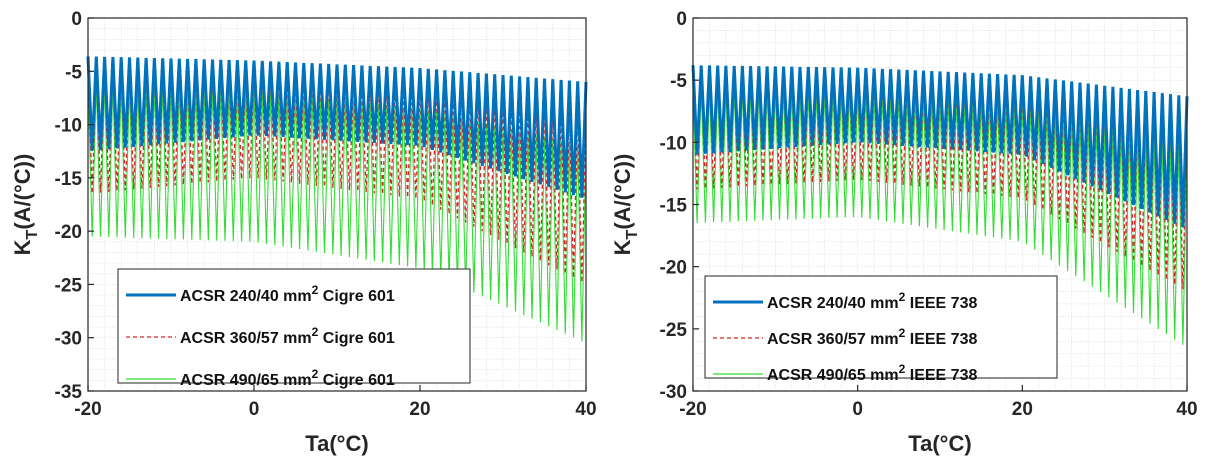 Image resolution: width=1207 pixels, height=466 pixels. I want to click on legend-label-3: ACSR 490/65 mm2 IEEE 738, so click(872, 373).